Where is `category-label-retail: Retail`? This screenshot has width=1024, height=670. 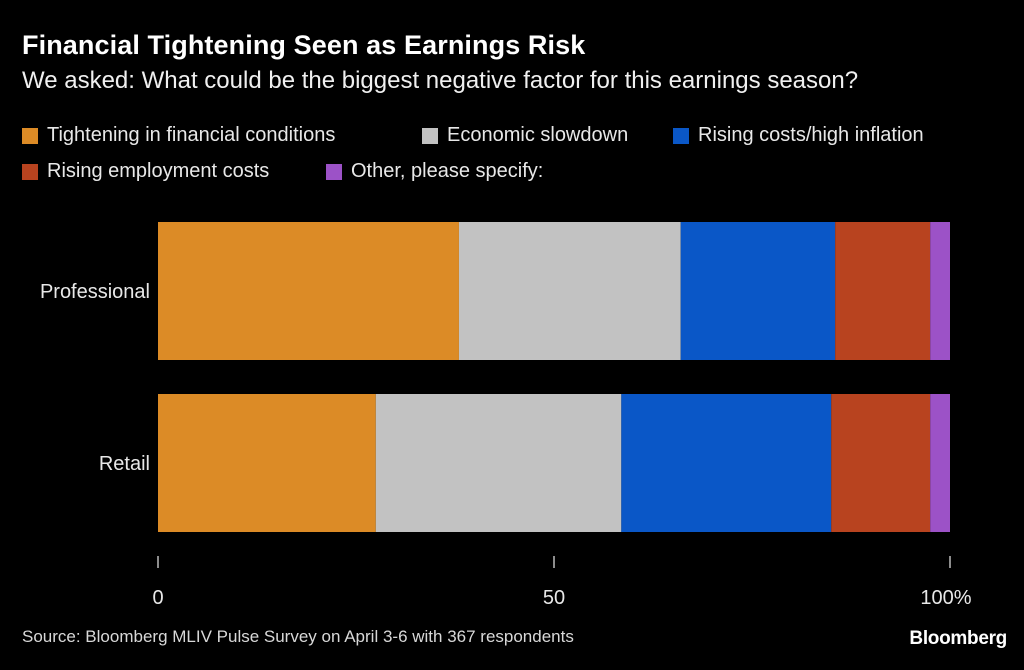 category-label-retail: Retail is located at coordinates (124, 464).